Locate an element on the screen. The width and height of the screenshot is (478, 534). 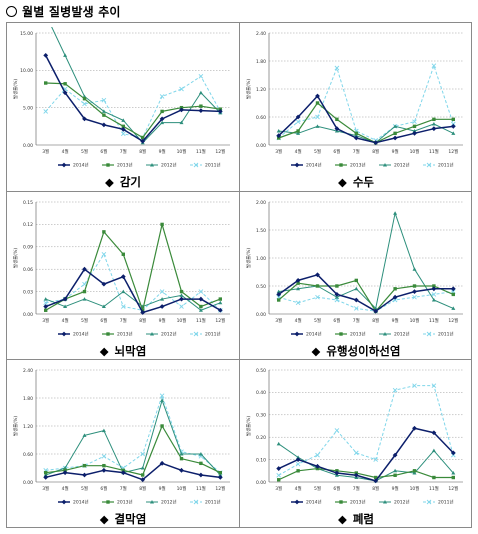
y-tick-label: 1.80 is located at coordinates (28, 399).